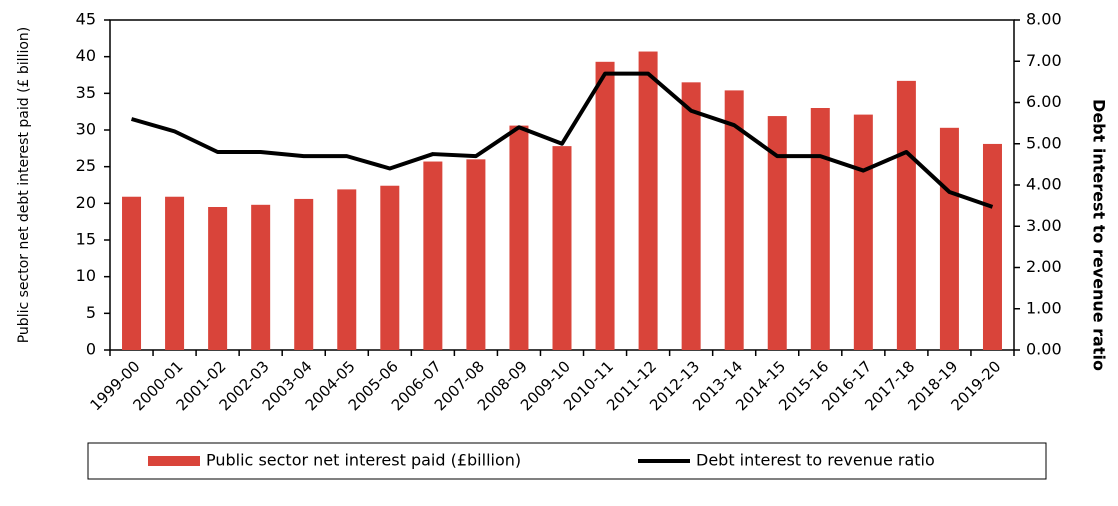  What do you see at coordinates (567, 461) in the screenshot?
I see `legend-box` at bounding box center [567, 461].